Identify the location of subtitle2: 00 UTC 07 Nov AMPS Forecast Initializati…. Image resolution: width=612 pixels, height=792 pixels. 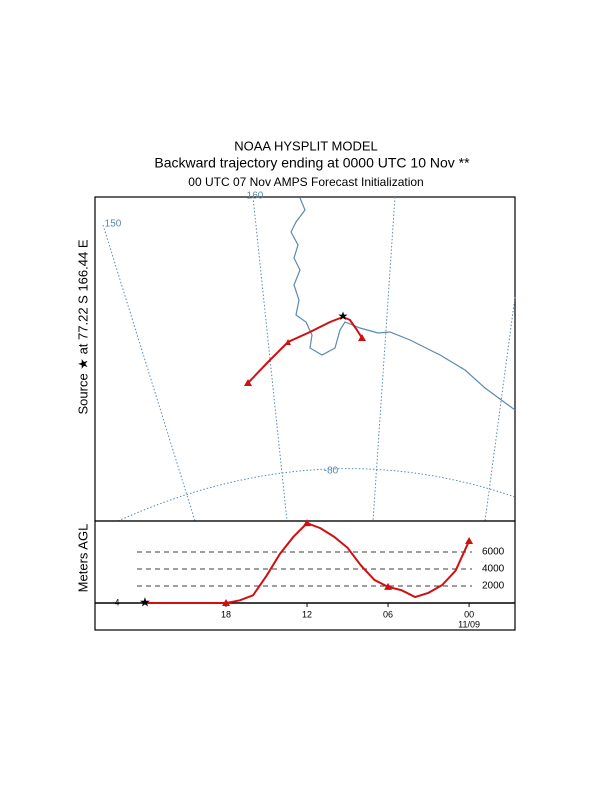
(305, 182).